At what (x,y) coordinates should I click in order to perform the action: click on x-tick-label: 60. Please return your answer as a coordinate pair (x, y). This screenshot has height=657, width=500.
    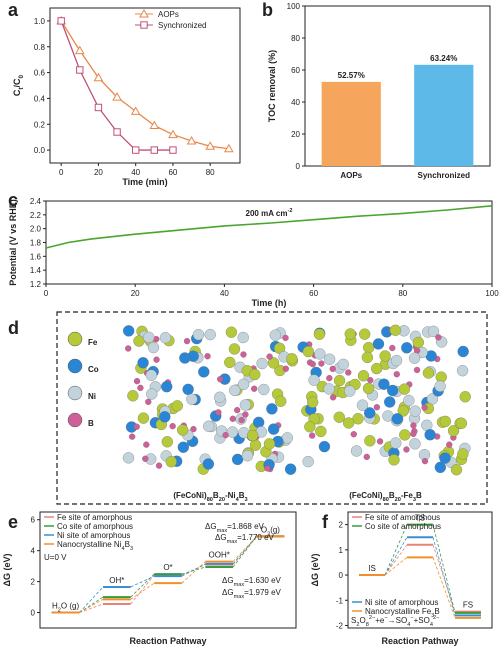
    Looking at the image, I should click on (172, 172).